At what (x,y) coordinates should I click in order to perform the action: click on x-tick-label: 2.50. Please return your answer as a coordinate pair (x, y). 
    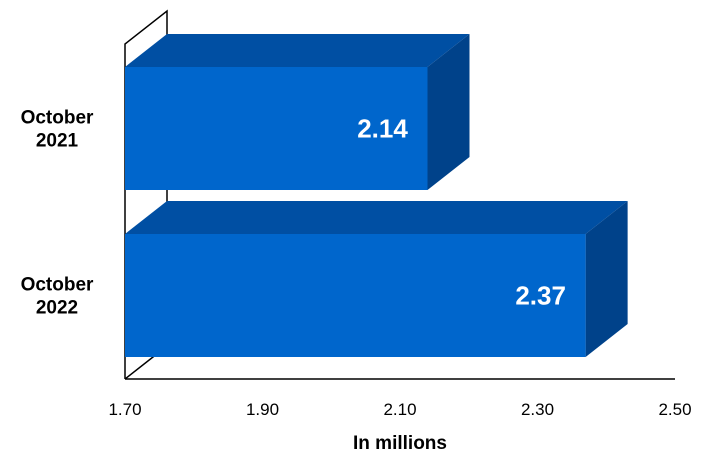
    Looking at the image, I should click on (674, 409).